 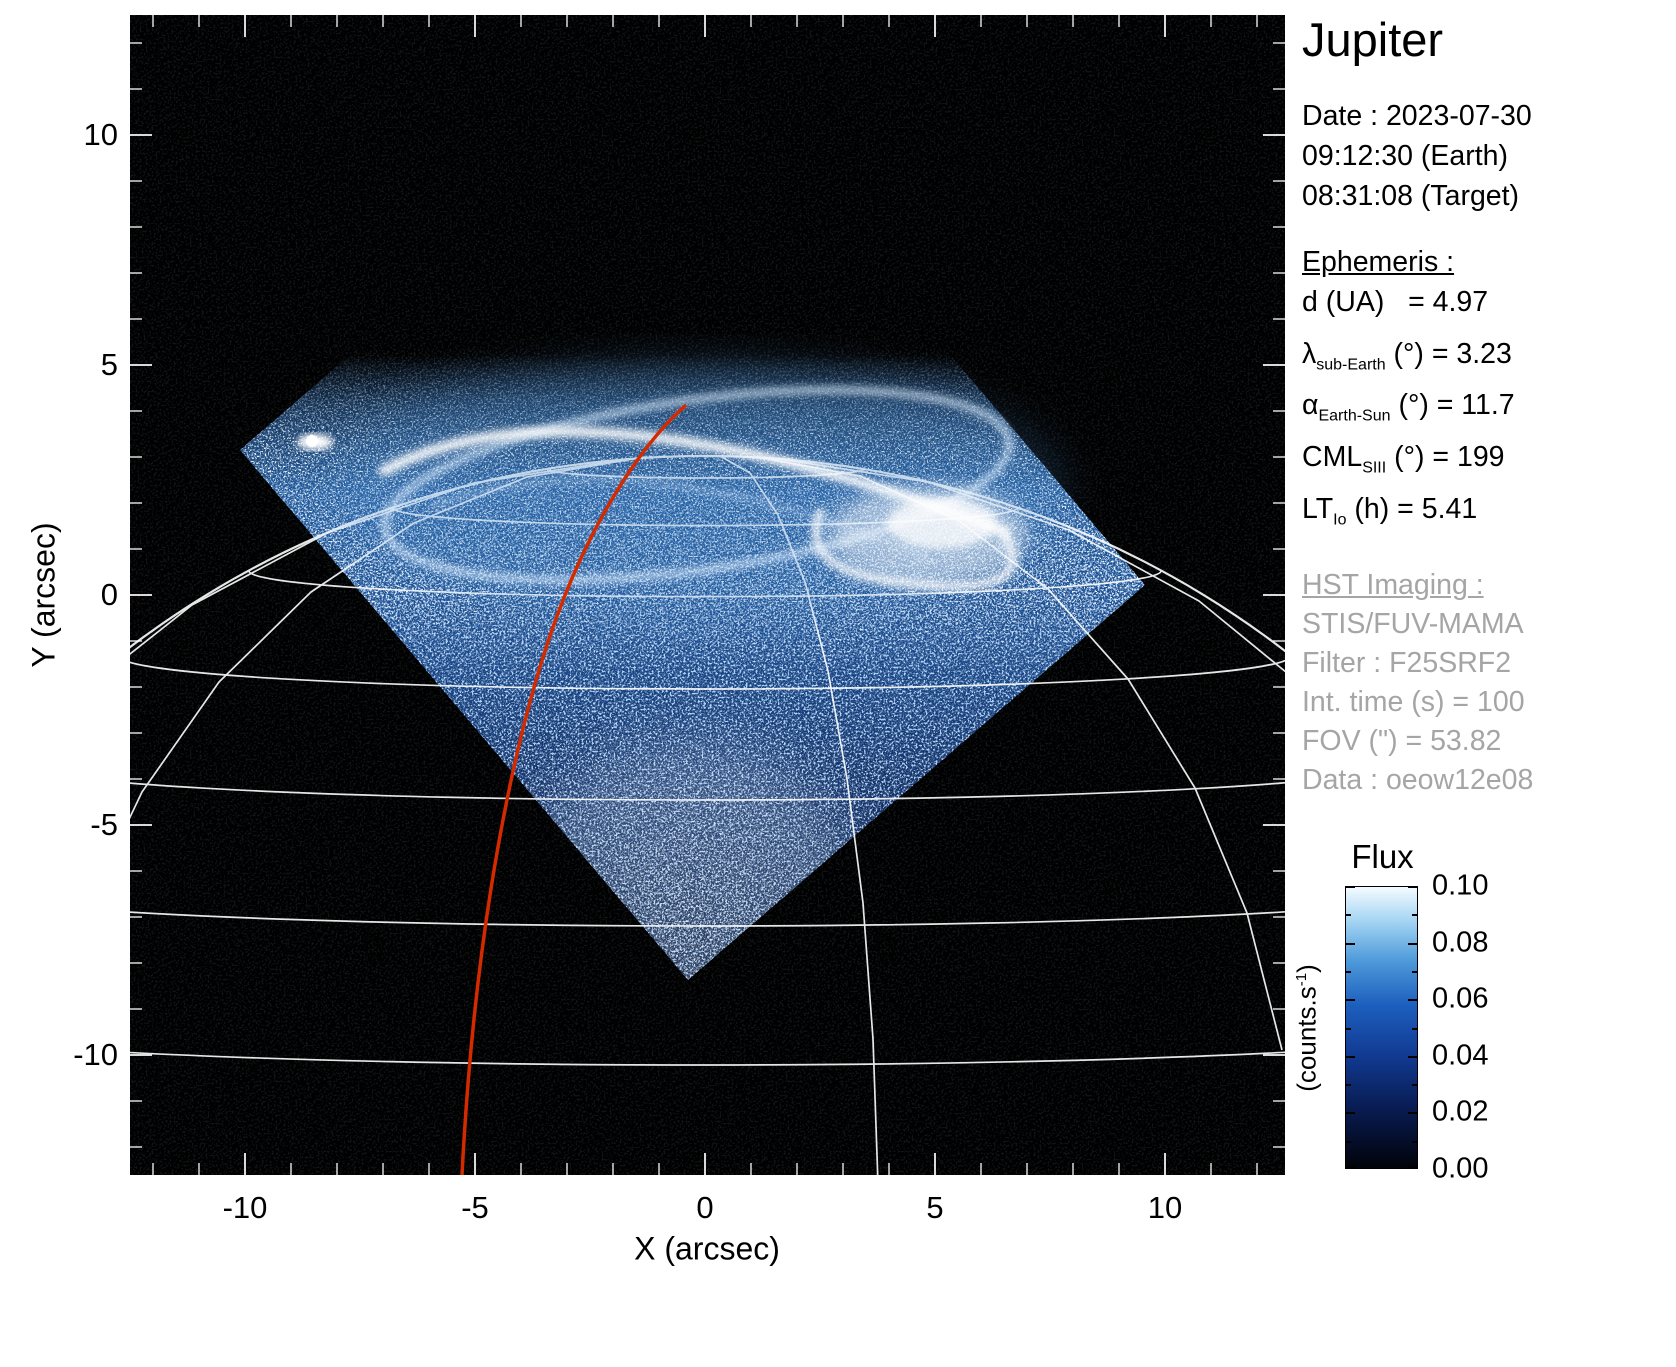 What do you see at coordinates (707, 1248) in the screenshot?
I see `x-axis-title: X (arcsec)` at bounding box center [707, 1248].